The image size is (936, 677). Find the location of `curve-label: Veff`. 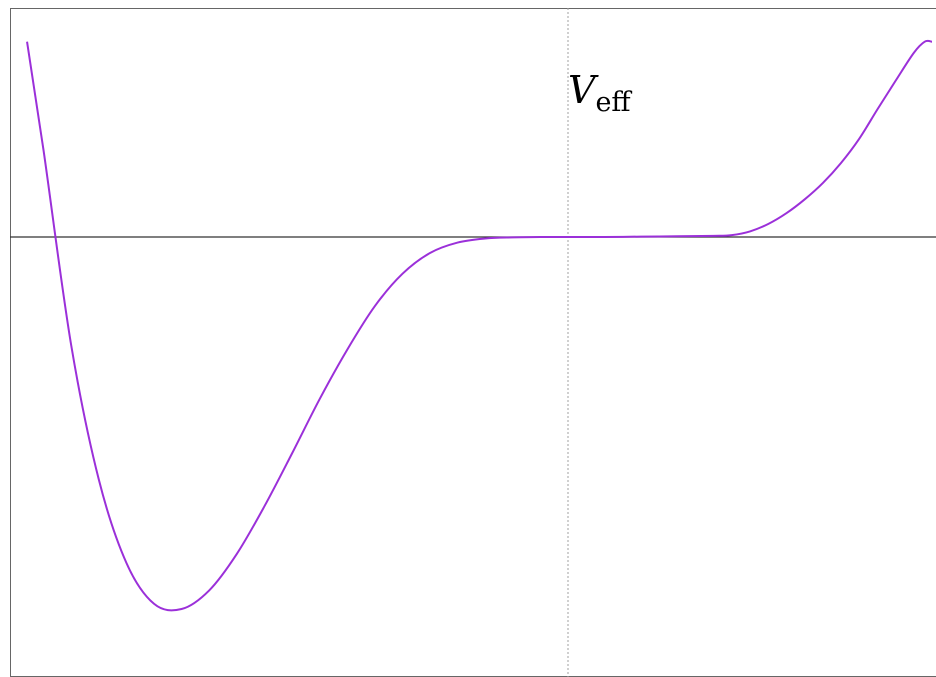

curve-label: Veff is located at coordinates (600, 93).